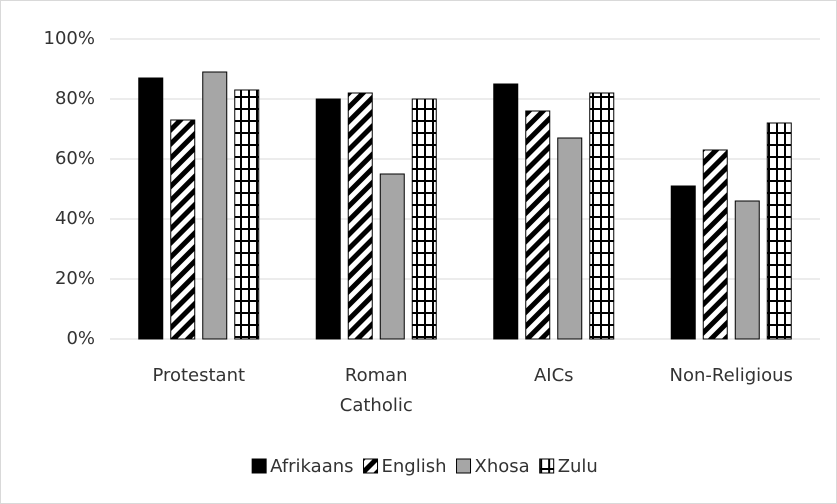  Describe the element at coordinates (75, 158) in the screenshot. I see `y-tick-label: 60%` at that location.